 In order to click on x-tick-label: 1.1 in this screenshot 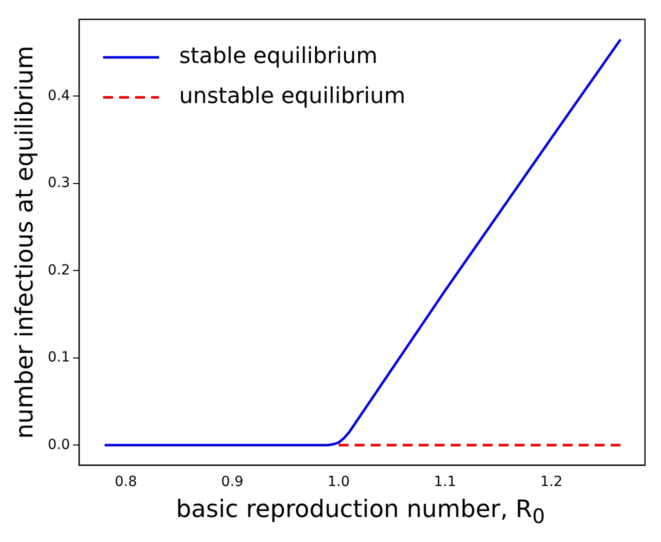, I will do `click(445, 482)`.